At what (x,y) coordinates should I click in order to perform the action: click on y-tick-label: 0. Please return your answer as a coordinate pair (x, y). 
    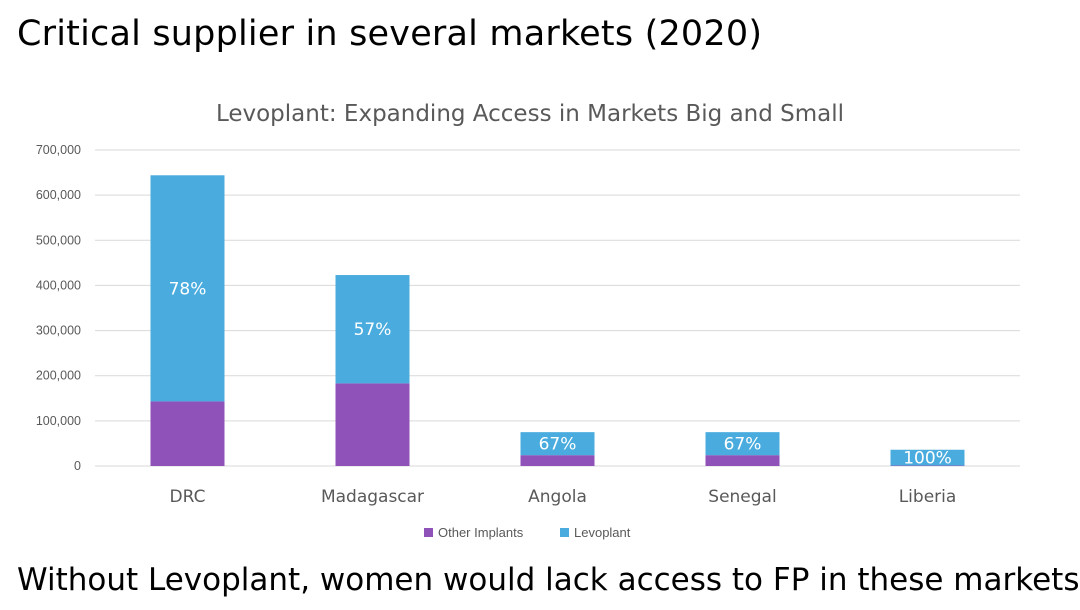
    Looking at the image, I should click on (77, 466).